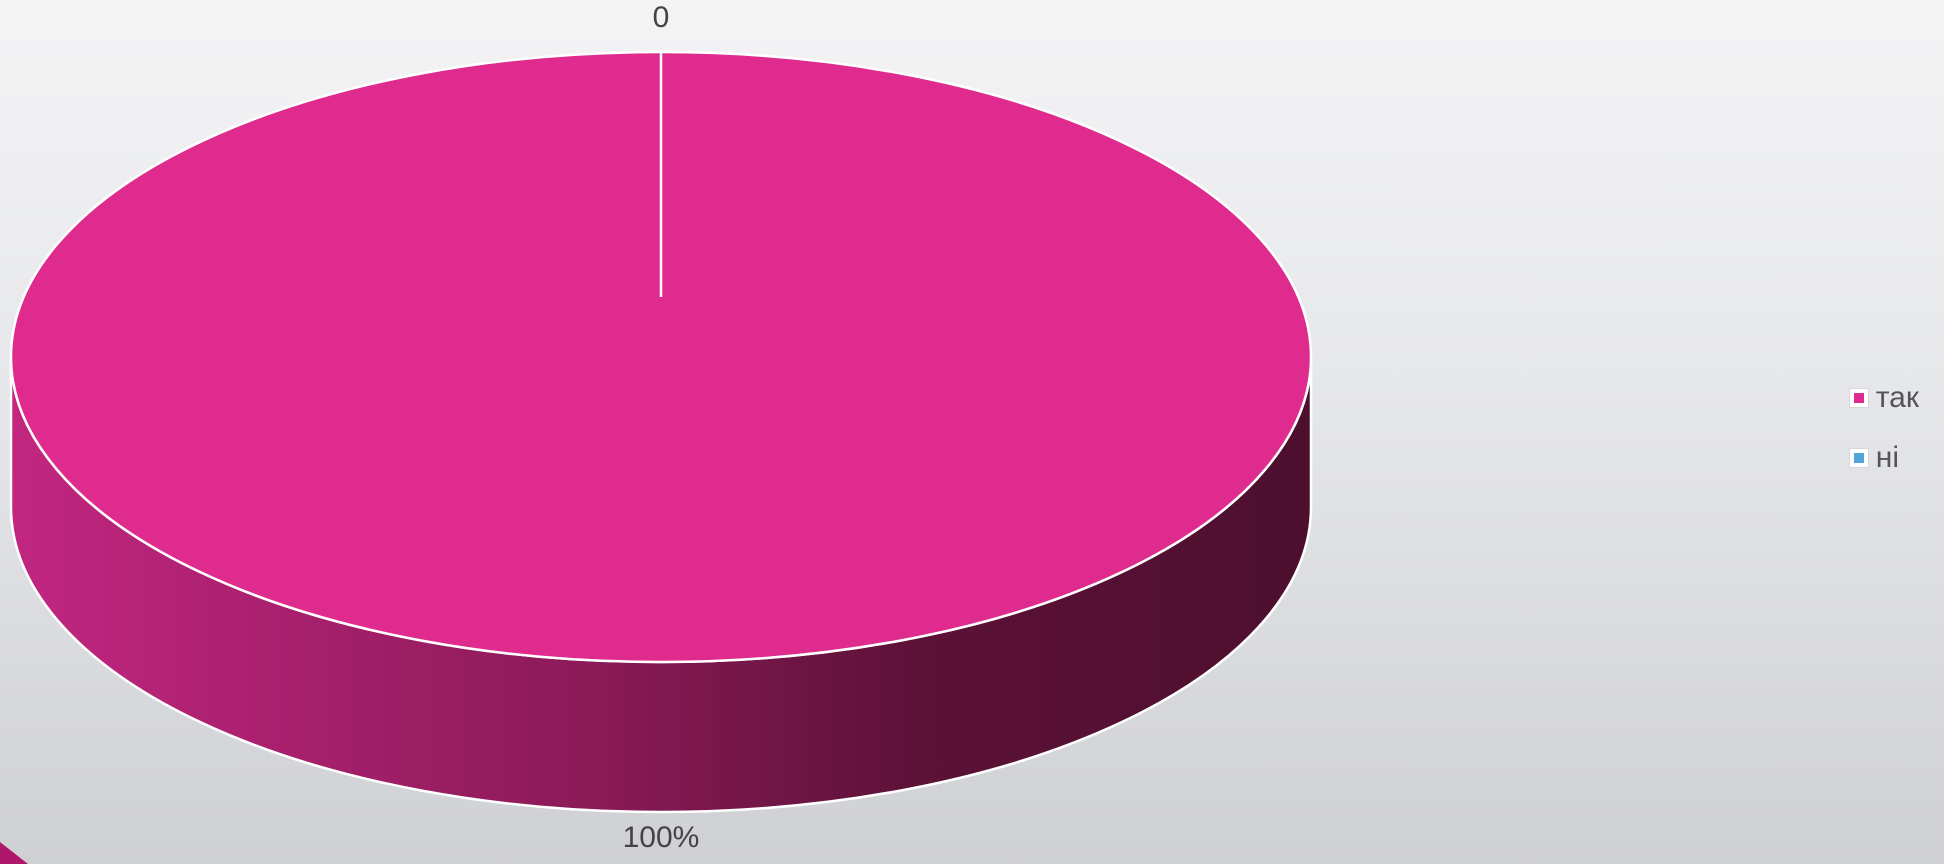  What do you see at coordinates (1858, 398) in the screenshot?
I see `legend-swatch-tak` at bounding box center [1858, 398].